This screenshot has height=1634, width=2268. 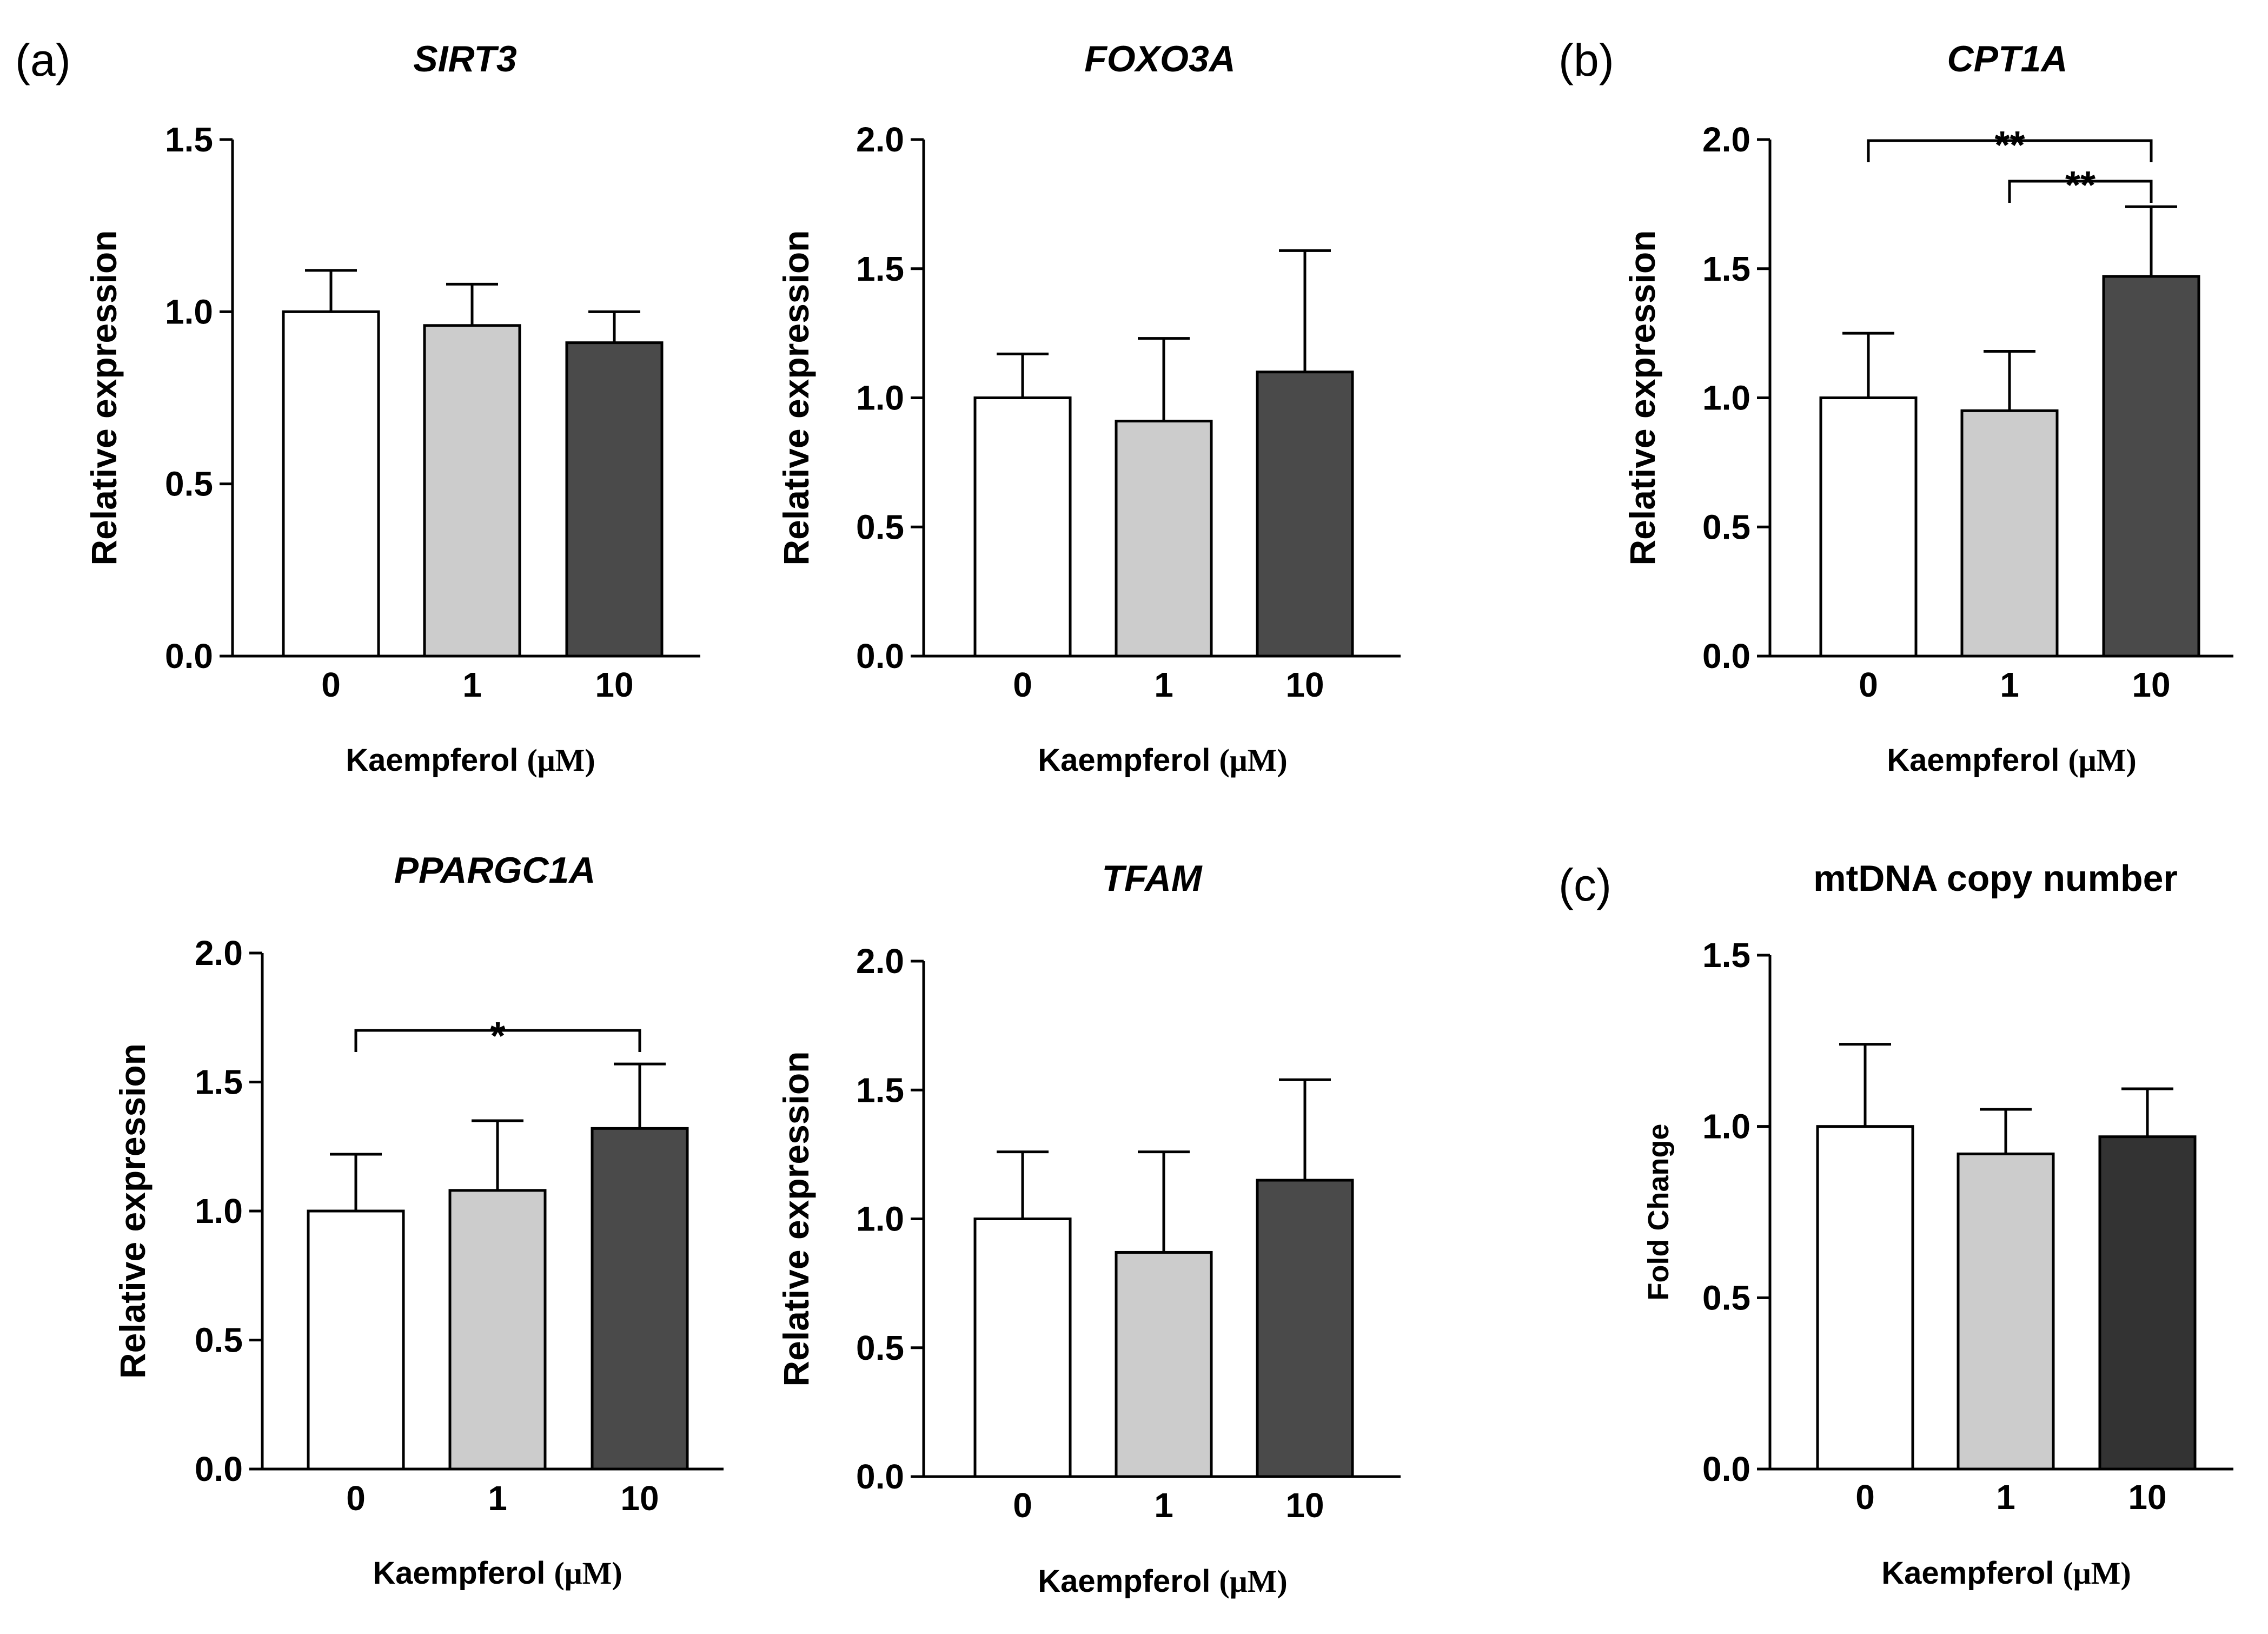 I want to click on significance-label: *, so click(x=498, y=1036).